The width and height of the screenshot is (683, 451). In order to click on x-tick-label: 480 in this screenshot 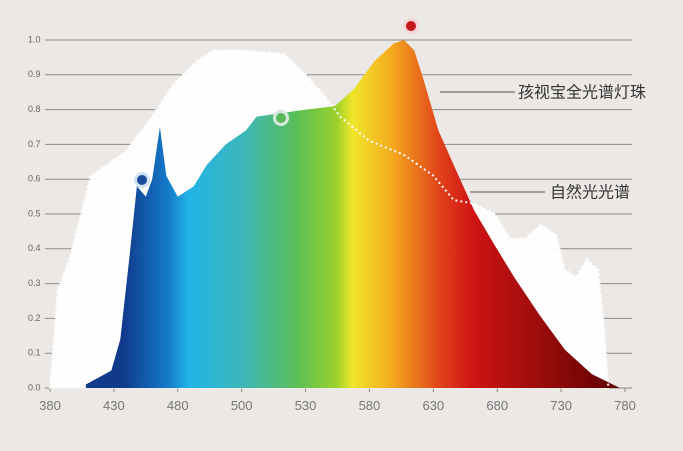, I will do `click(178, 405)`.